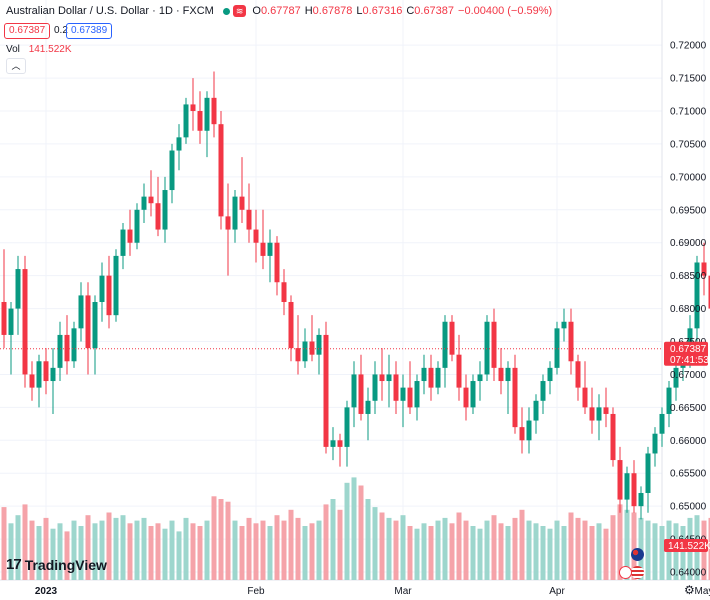  What do you see at coordinates (689, 360) in the screenshot?
I see `bar-countdown-label: 07:41:53` at bounding box center [689, 360].